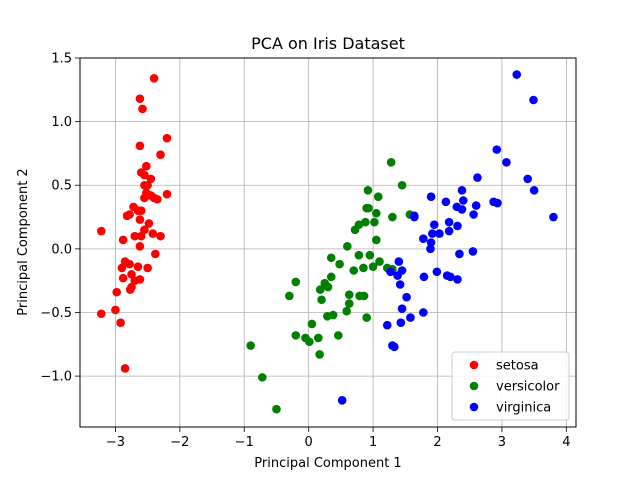  I want to click on legend-marker-setosa, so click(474, 365).